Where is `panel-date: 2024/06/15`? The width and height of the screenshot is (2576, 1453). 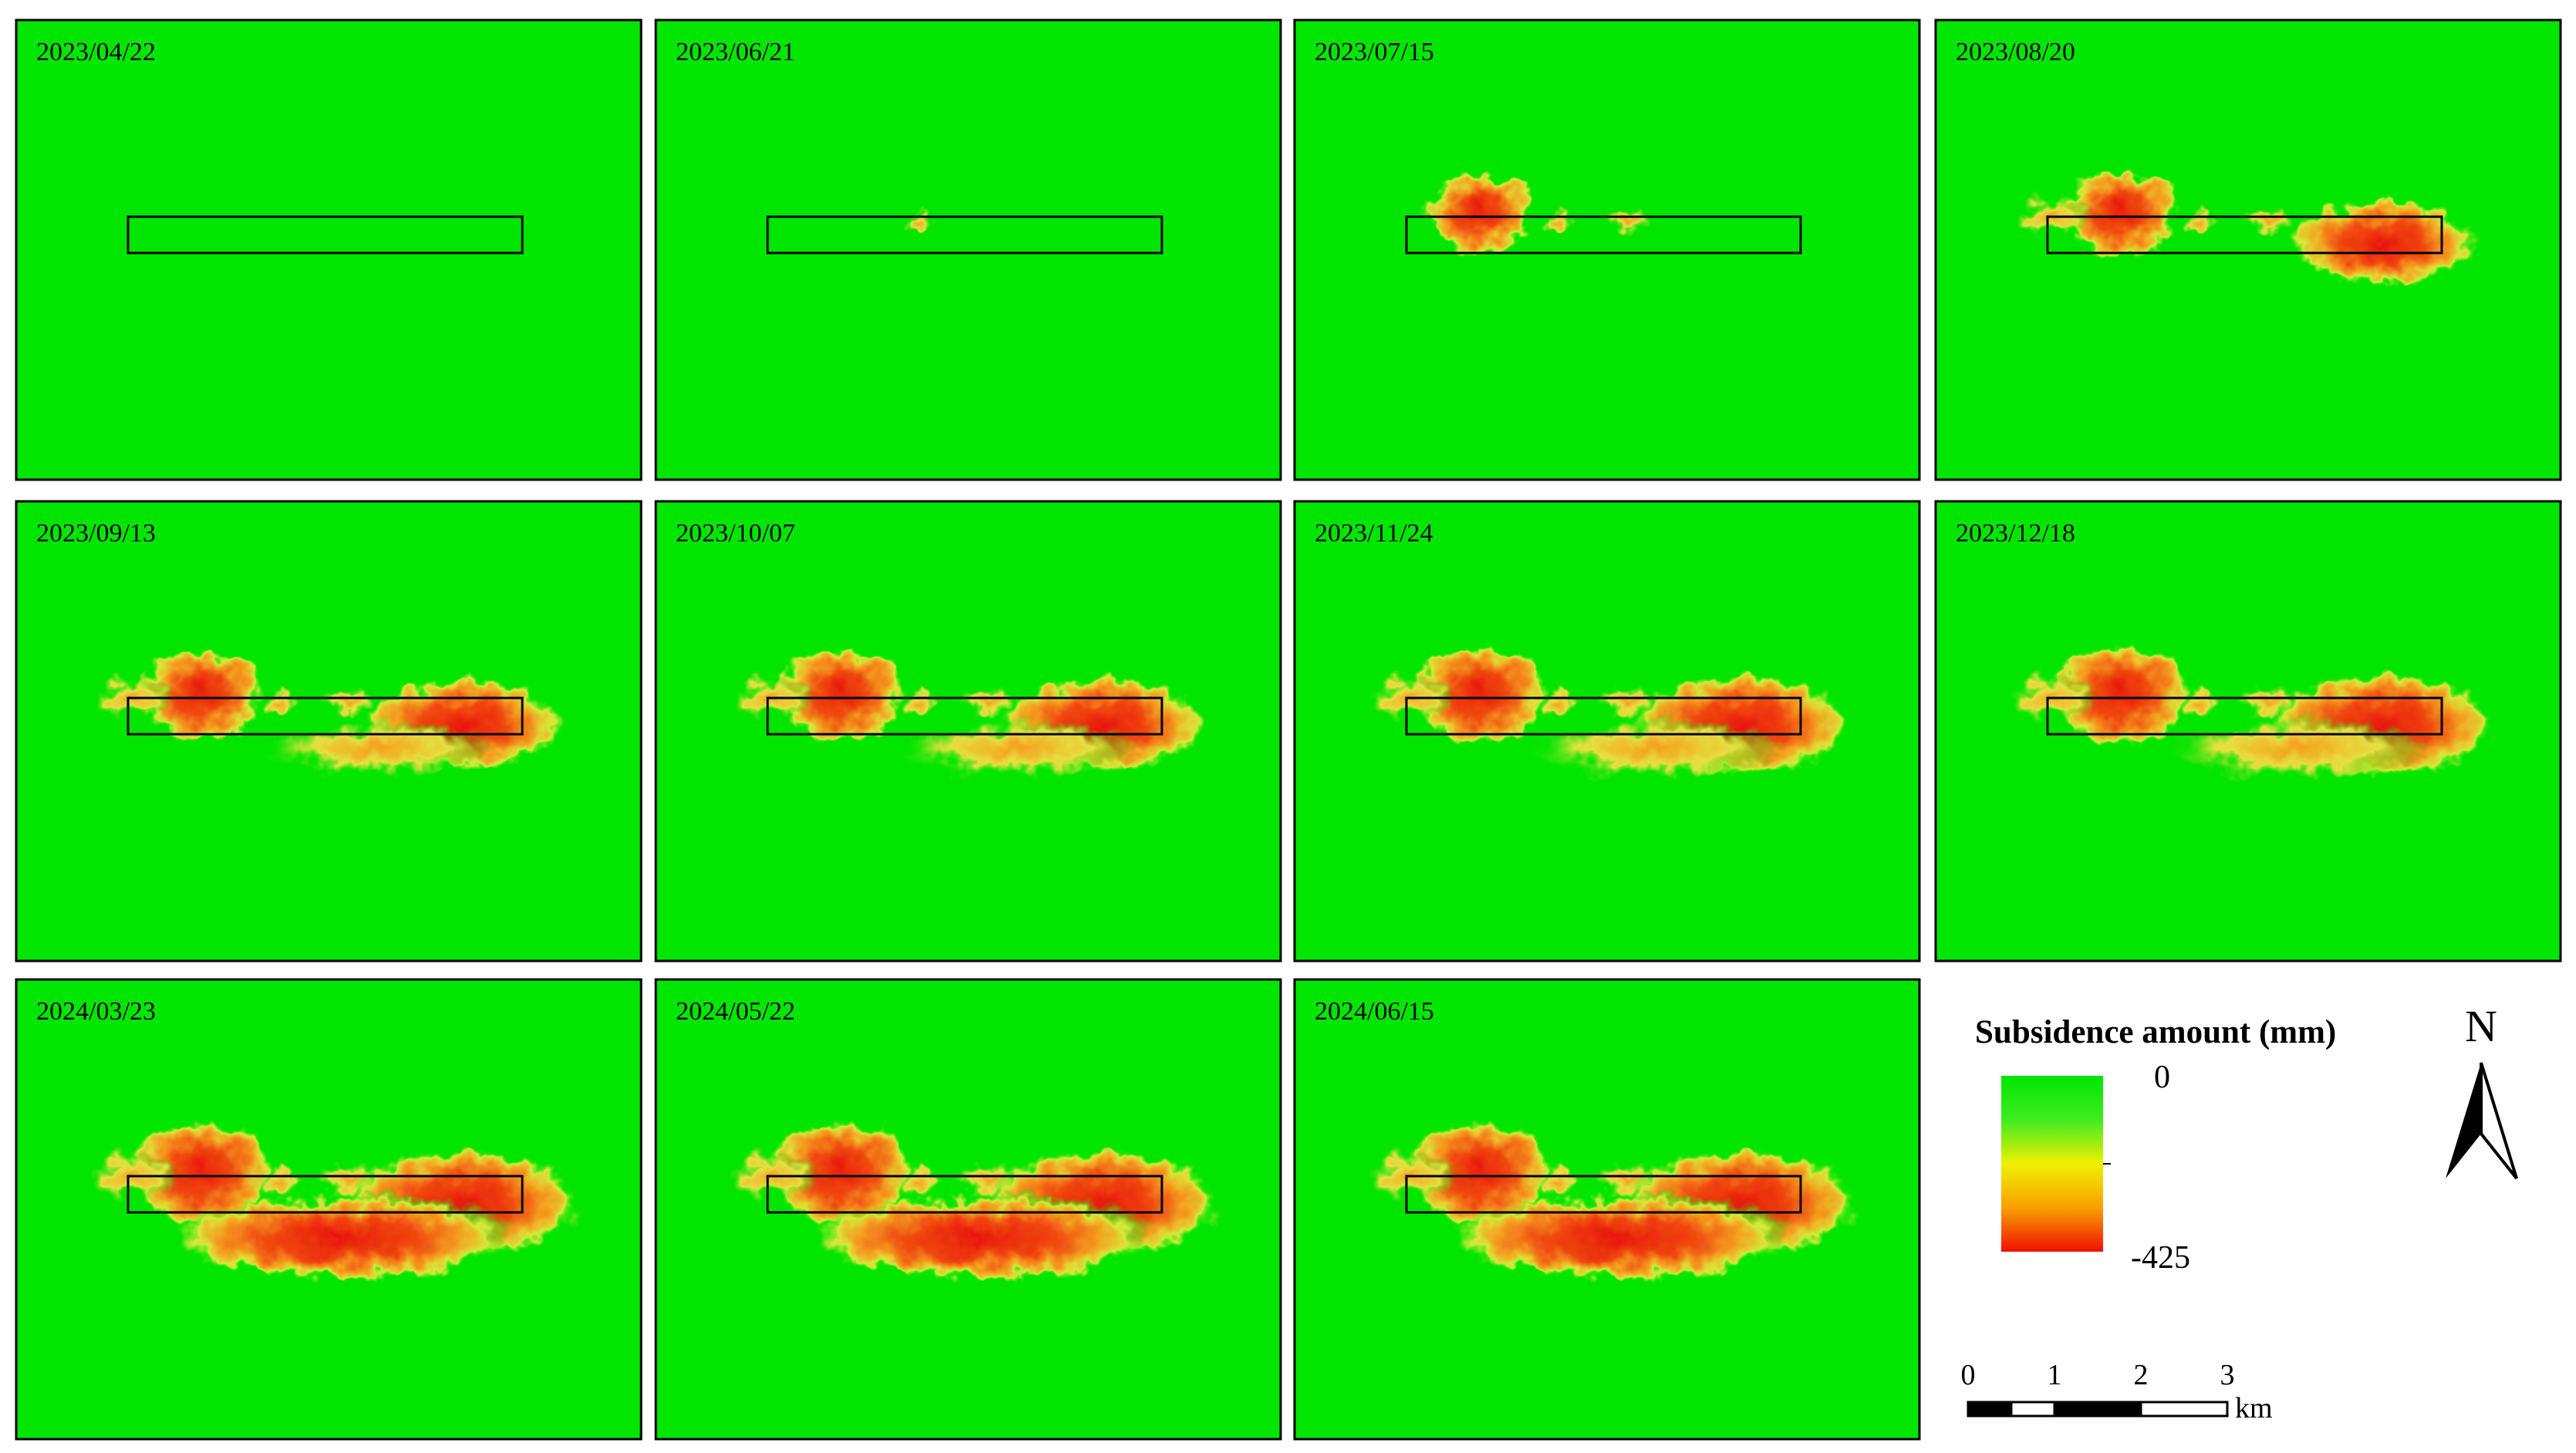 panel-date: 2024/06/15 is located at coordinates (1374, 1011).